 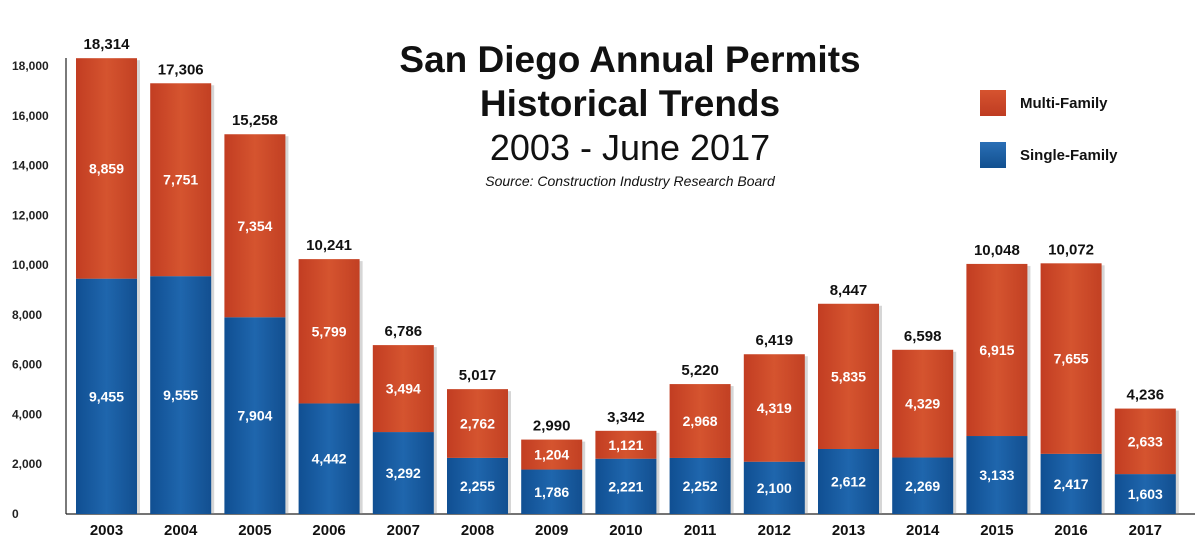 I want to click on y-tick-label: 12,000, so click(x=30, y=215).